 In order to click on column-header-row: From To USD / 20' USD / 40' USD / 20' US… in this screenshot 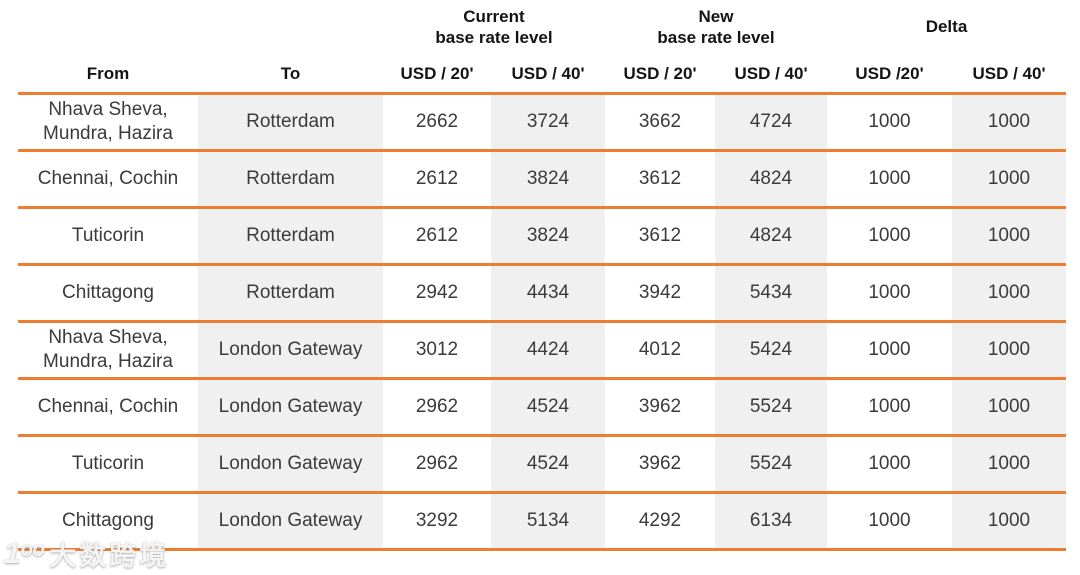, I will do `click(542, 72)`.